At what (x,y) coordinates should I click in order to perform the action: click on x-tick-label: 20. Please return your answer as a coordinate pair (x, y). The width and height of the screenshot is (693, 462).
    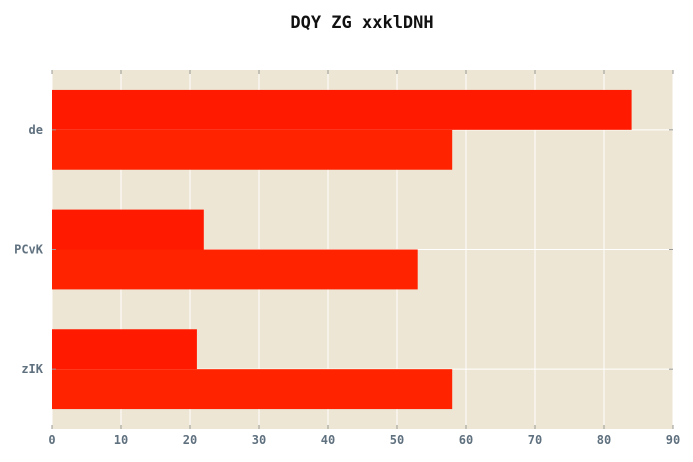
    Looking at the image, I should click on (190, 440).